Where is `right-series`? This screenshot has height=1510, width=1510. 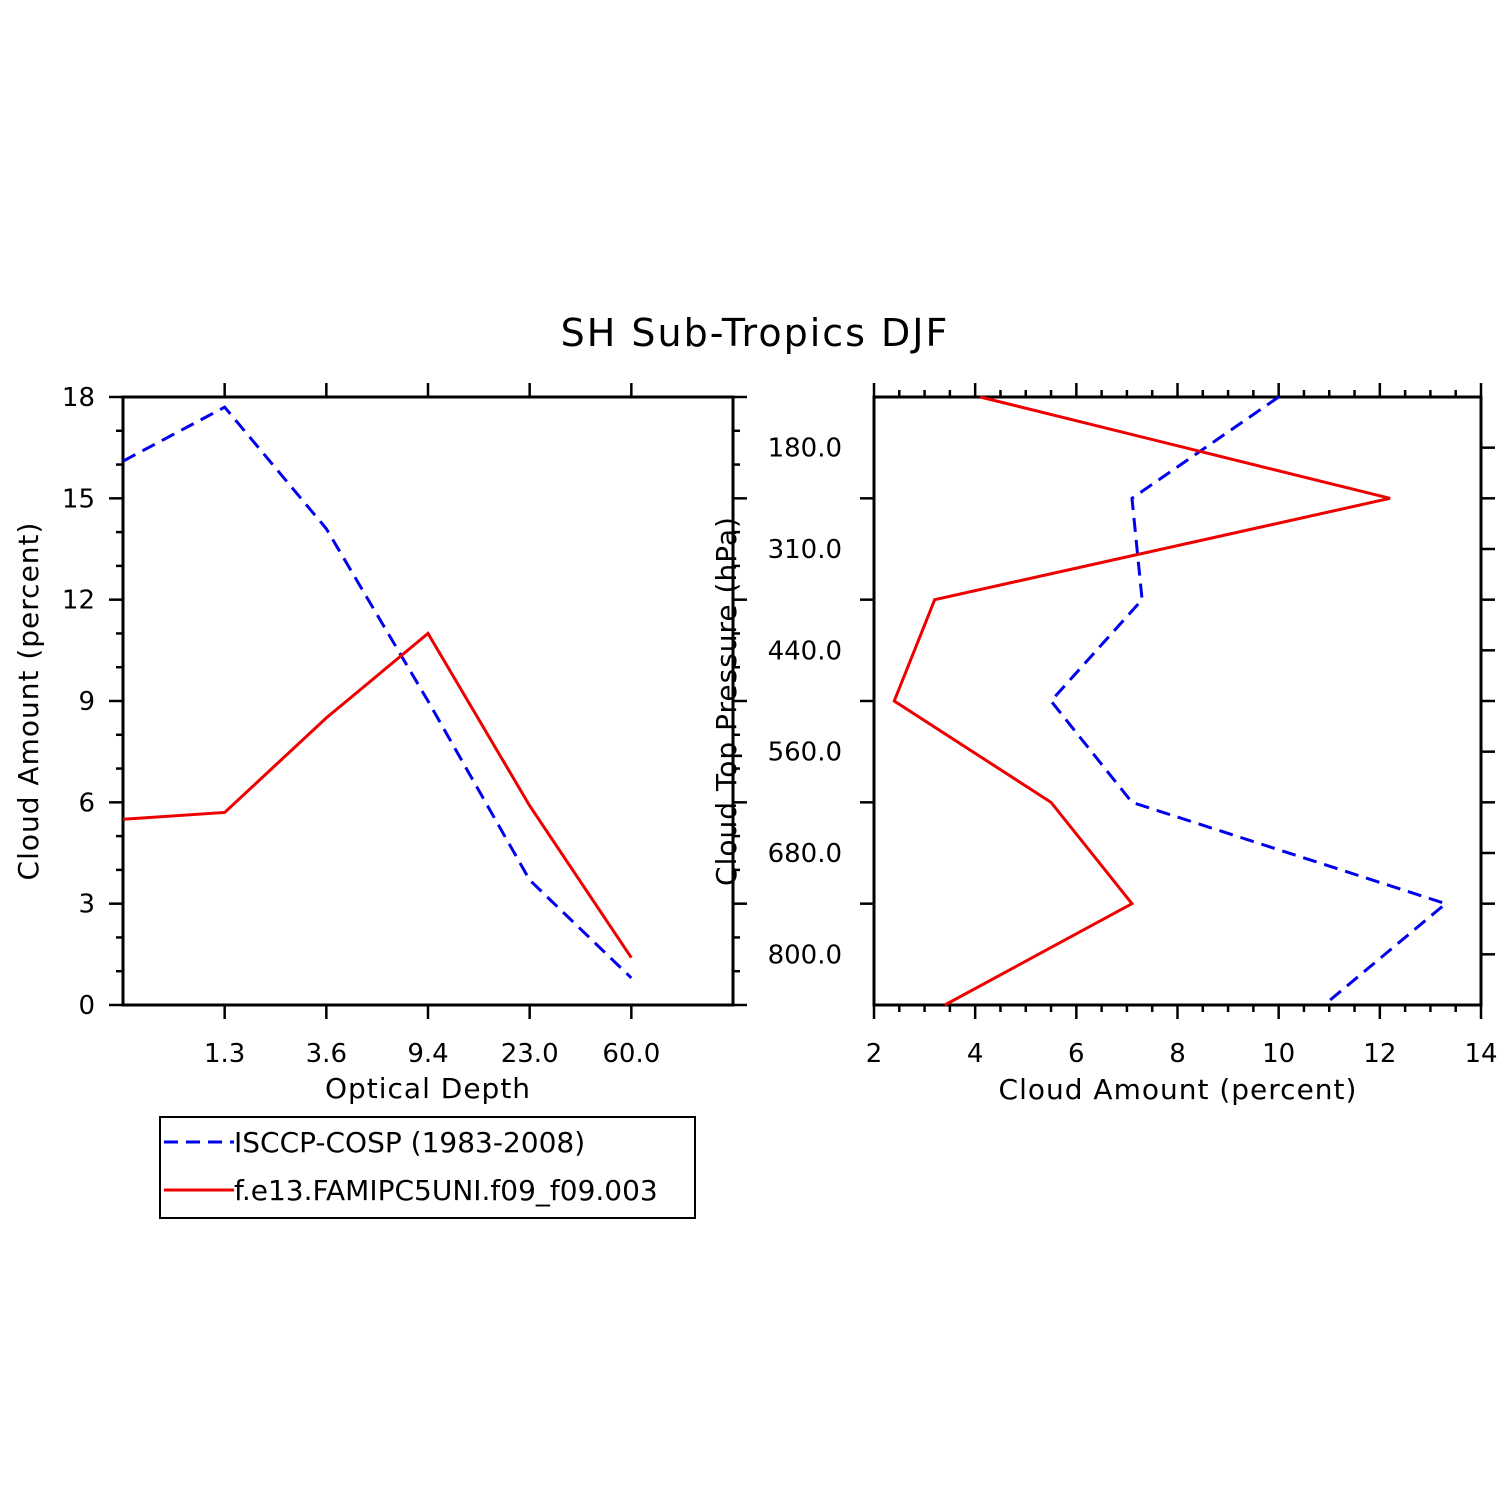
right-series is located at coordinates (1170, 701).